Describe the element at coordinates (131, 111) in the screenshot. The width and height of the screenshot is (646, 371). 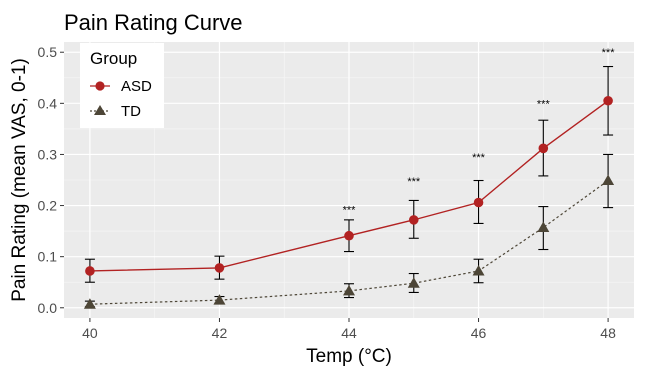
I see `legend-label-td: TD` at that location.